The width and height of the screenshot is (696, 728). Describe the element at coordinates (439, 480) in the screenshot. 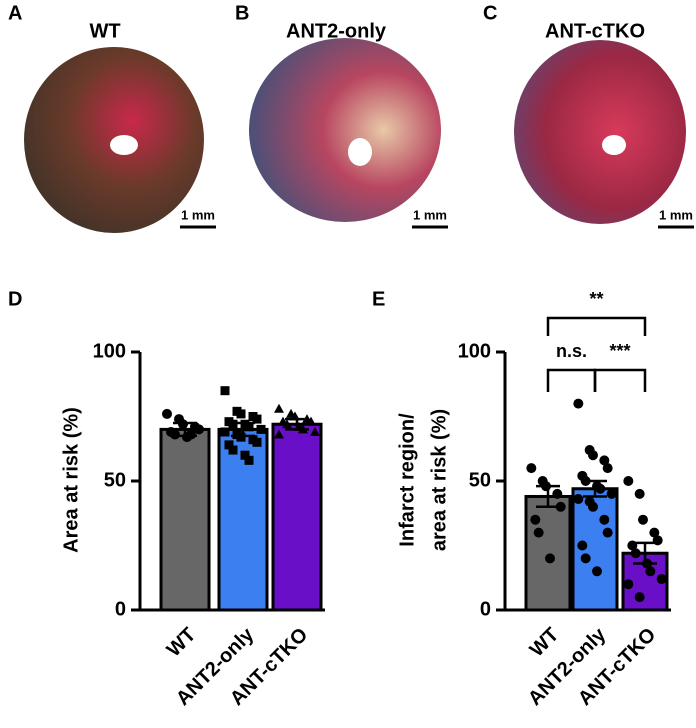

I see `y-axis-label: area at risk (%)` at that location.